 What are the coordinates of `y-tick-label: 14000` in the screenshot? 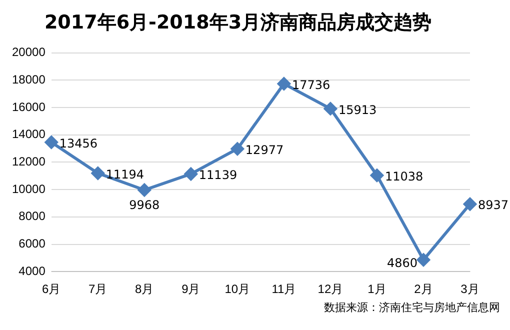 It's located at (29, 134).